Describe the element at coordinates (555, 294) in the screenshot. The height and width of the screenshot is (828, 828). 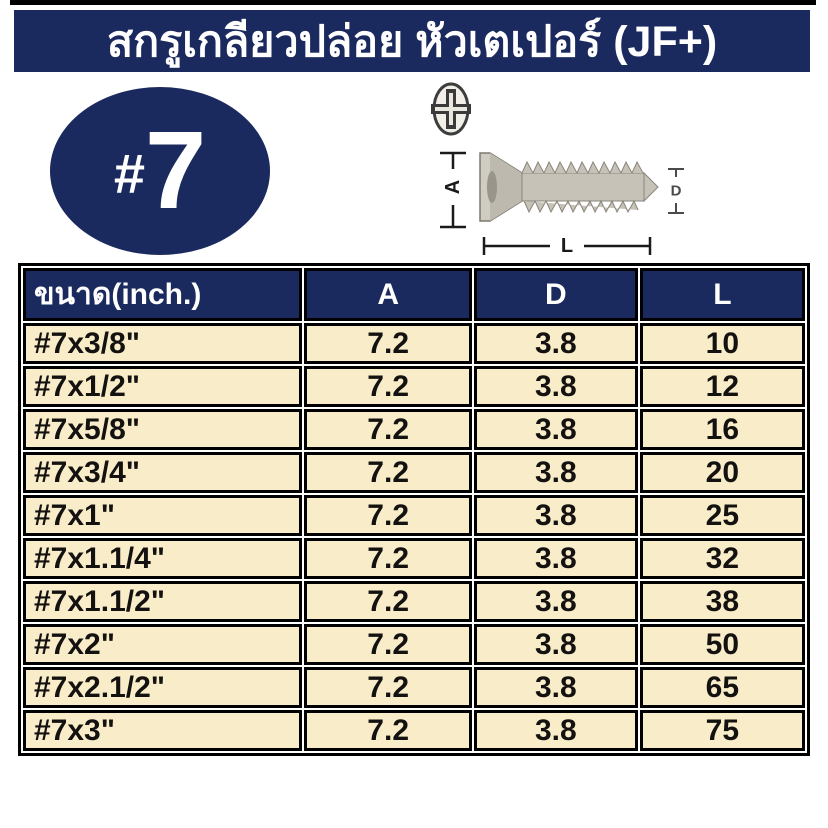
I see `header-d: D` at that location.